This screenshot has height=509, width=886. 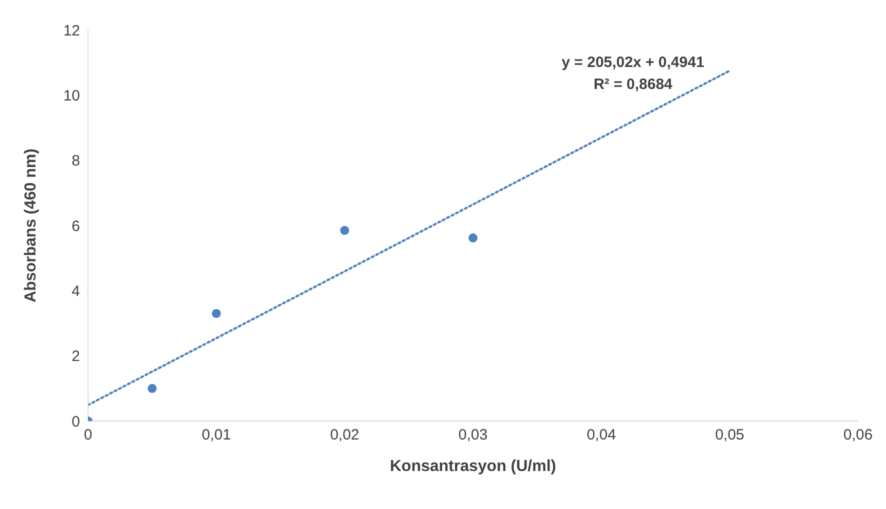 What do you see at coordinates (71, 31) in the screenshot?
I see `y-tick-label: 12` at bounding box center [71, 31].